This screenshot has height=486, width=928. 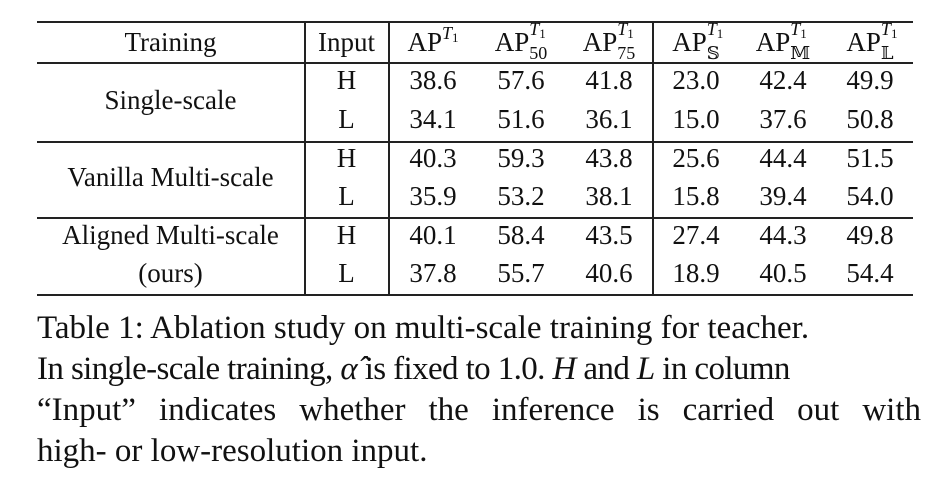 What do you see at coordinates (170, 42) in the screenshot?
I see `header-training: Training` at bounding box center [170, 42].